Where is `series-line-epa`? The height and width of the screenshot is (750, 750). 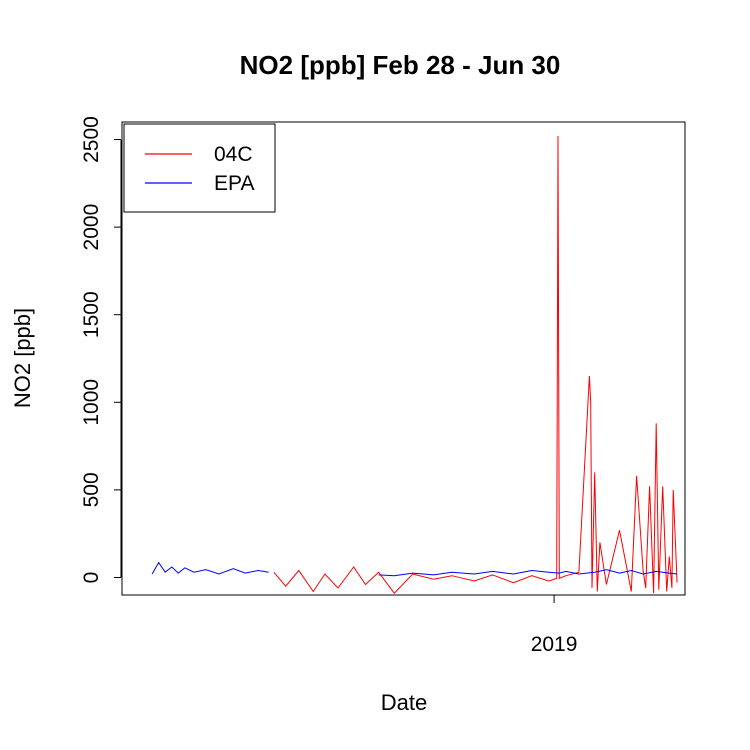
series-line-epa is located at coordinates (414, 569).